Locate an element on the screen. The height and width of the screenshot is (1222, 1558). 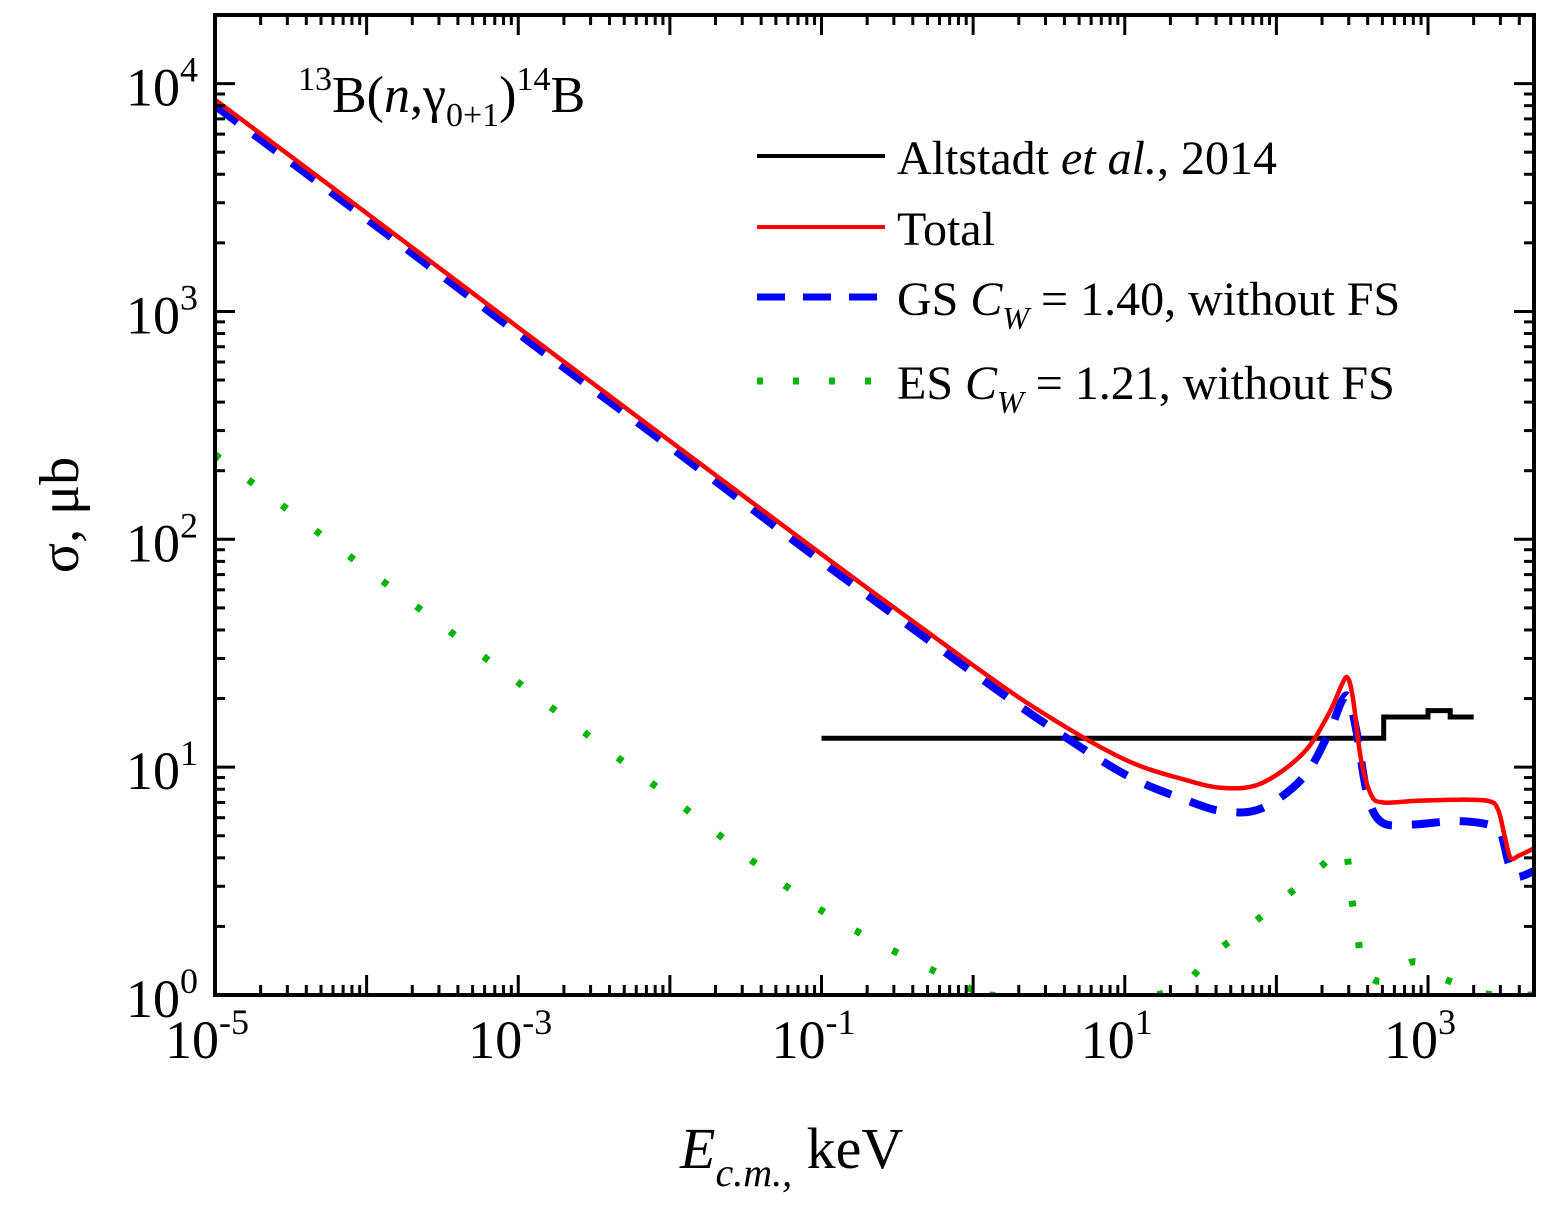
y-tick-label: 10⁴ is located at coordinates (162, 84).